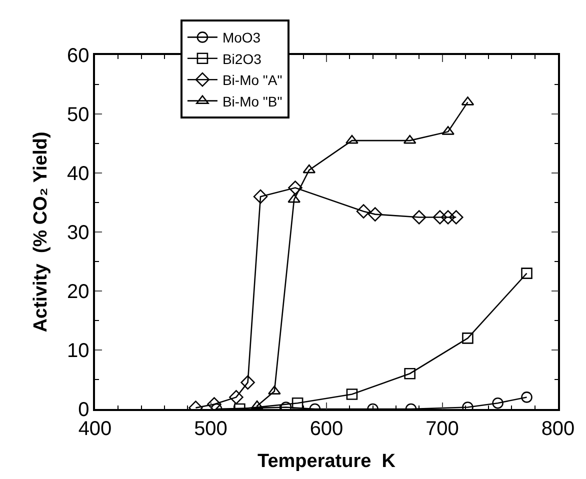 This screenshot has width=586, height=479. I want to click on y-tick-label: 40, so click(78, 174).